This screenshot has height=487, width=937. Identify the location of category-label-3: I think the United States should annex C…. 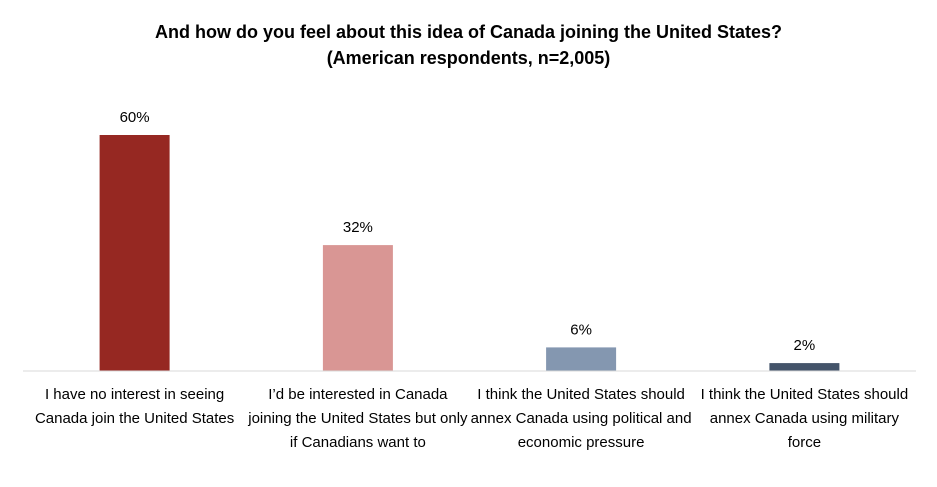
(581, 418).